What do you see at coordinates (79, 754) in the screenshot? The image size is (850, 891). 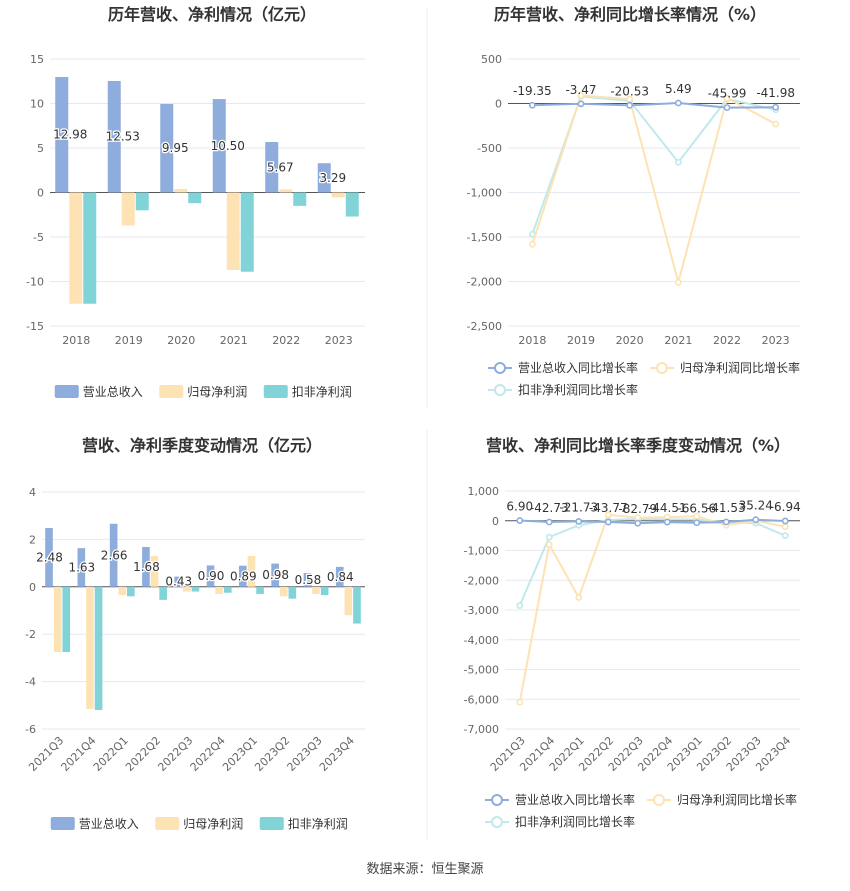 I see `chart3-x-tick-label: 2021Q4` at bounding box center [79, 754].